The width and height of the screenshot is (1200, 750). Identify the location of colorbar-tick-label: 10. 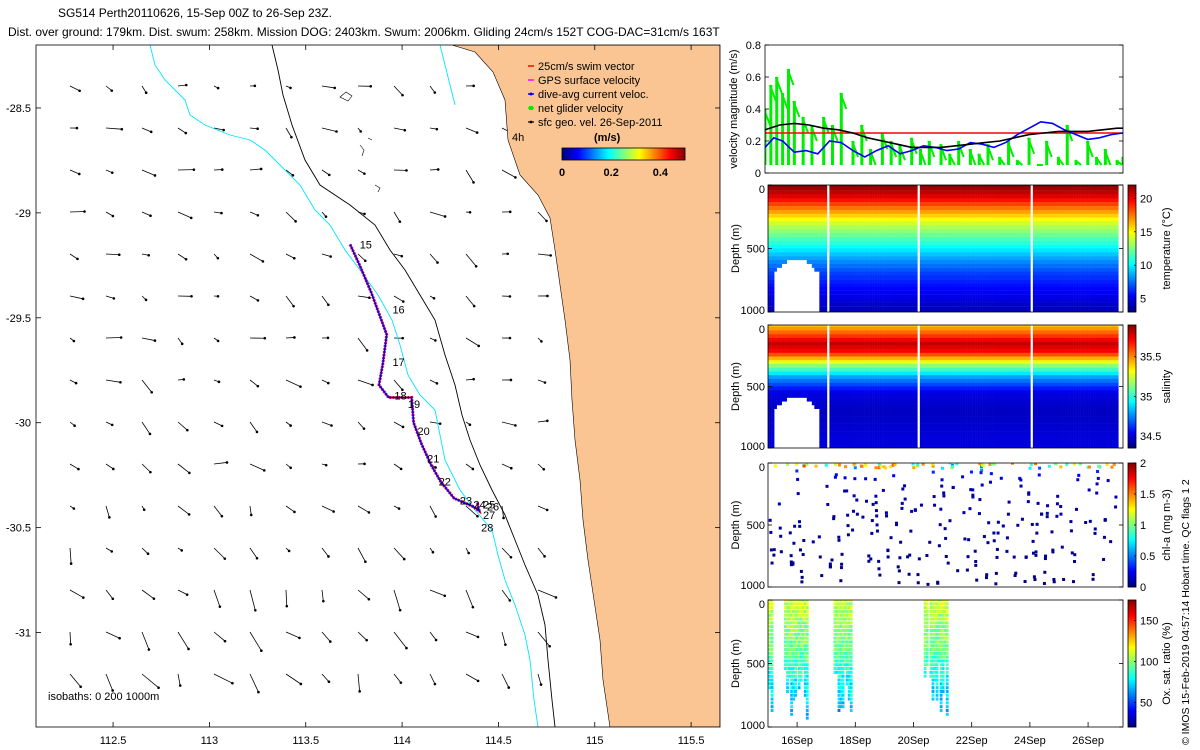
(1146, 266).